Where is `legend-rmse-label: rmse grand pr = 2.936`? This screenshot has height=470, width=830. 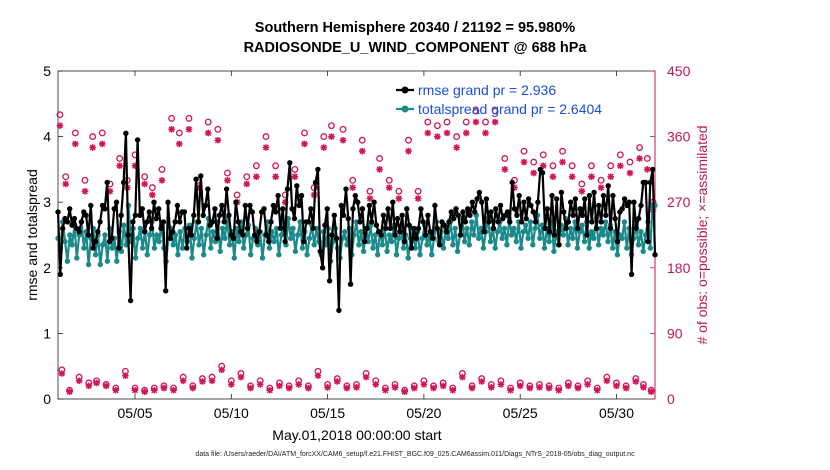 legend-rmse-label: rmse grand pr = 2.936 is located at coordinates (487, 90).